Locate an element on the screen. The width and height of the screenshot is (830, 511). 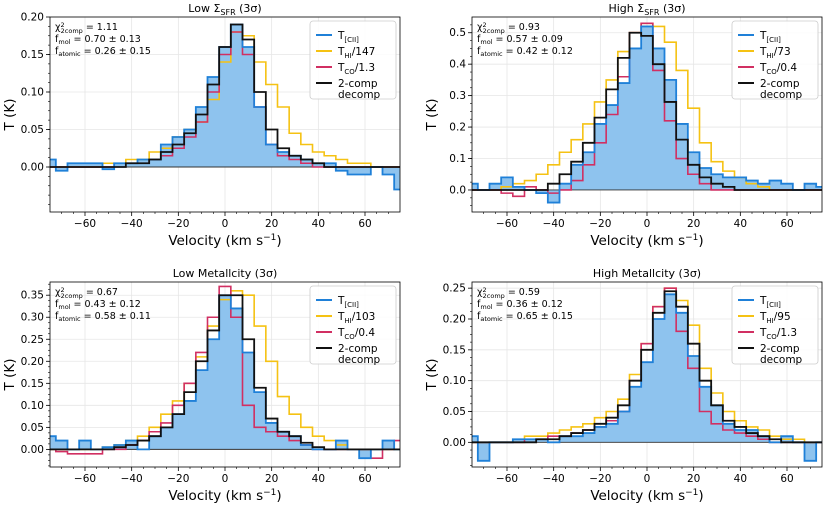
y-tick-label: 0.0 is located at coordinates (457, 190).